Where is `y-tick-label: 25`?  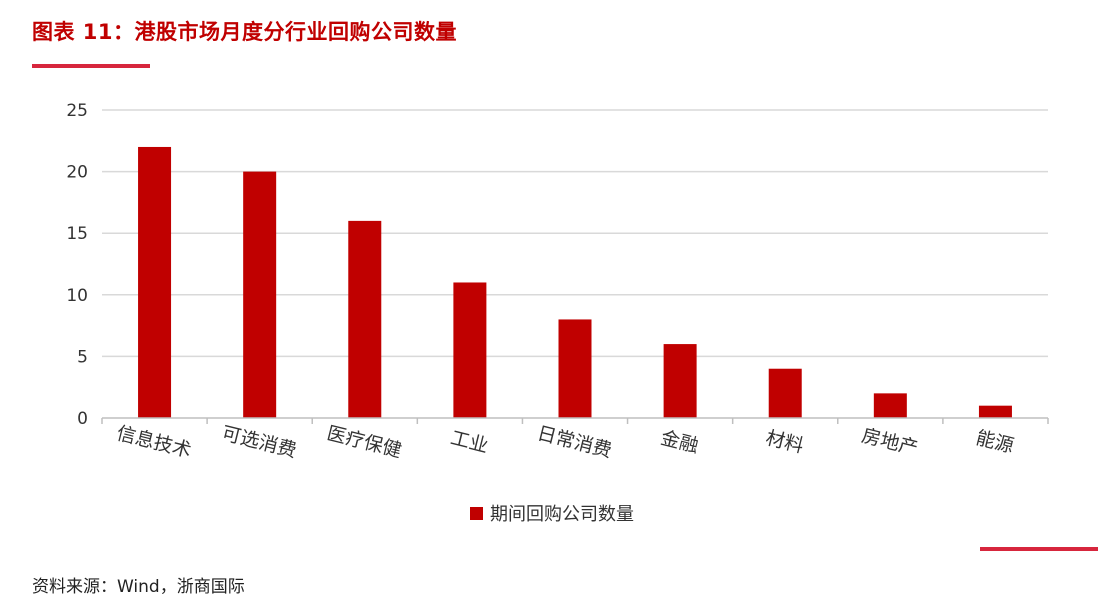 y-tick-label: 25 is located at coordinates (77, 111).